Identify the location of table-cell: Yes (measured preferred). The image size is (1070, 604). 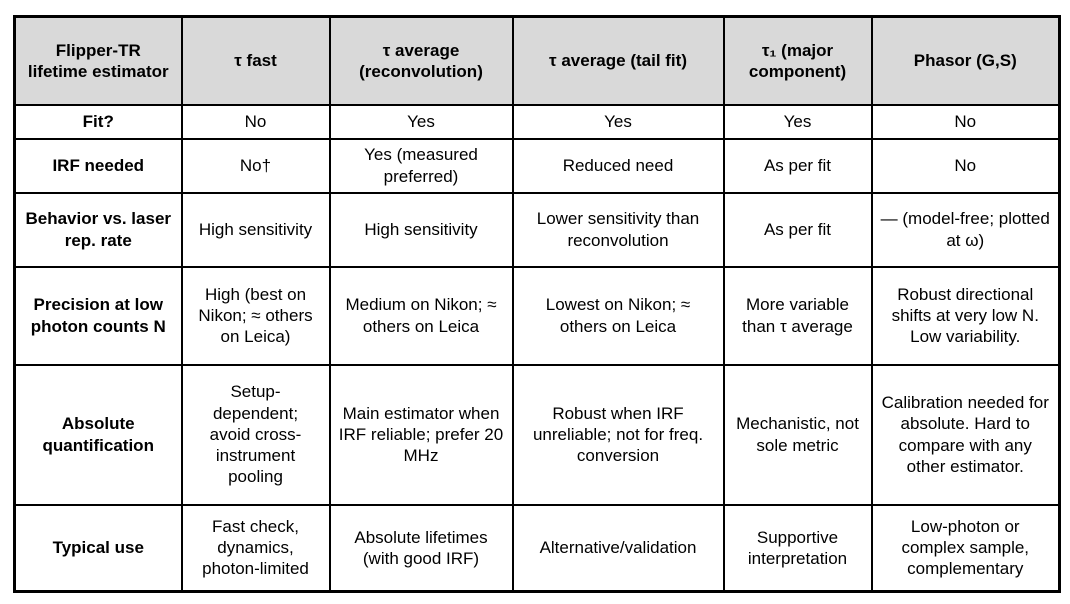
(421, 165).